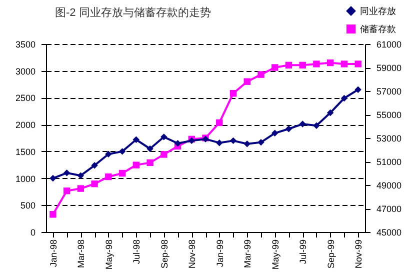 The height and width of the screenshot is (276, 409). I want to click on y-tick-label: 2500, so click(25, 98).